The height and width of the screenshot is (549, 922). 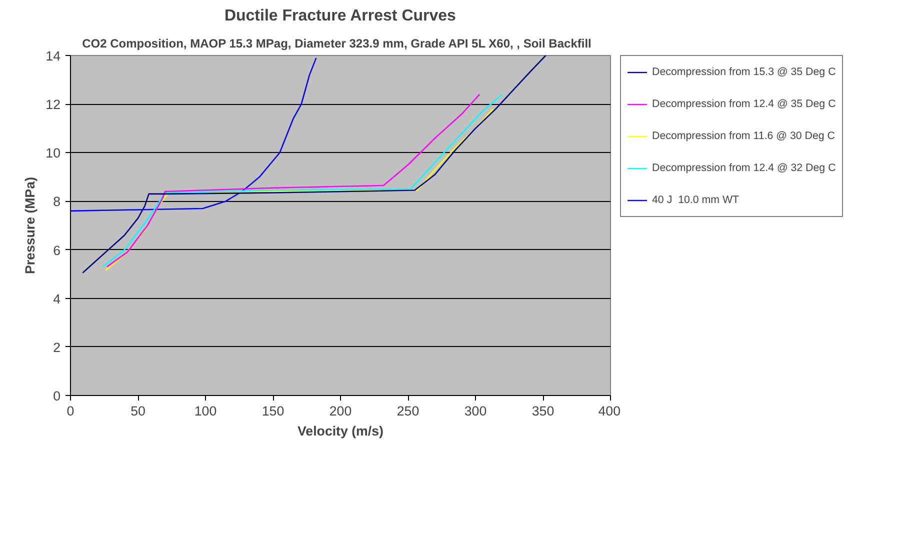 I want to click on y-tick-label: 4, so click(x=57, y=298).